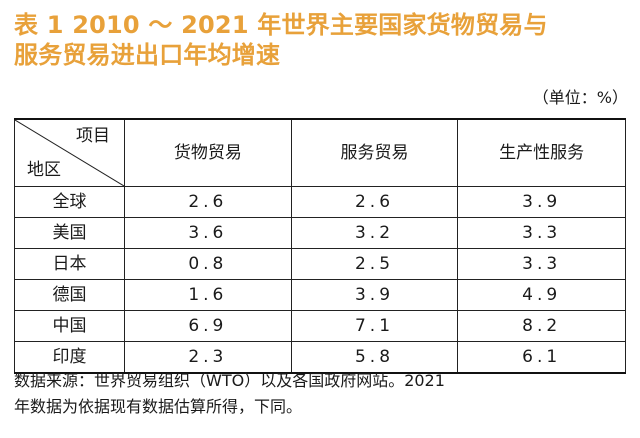  What do you see at coordinates (93, 136) in the screenshot?
I see `corner-item-label: 项目` at bounding box center [93, 136].